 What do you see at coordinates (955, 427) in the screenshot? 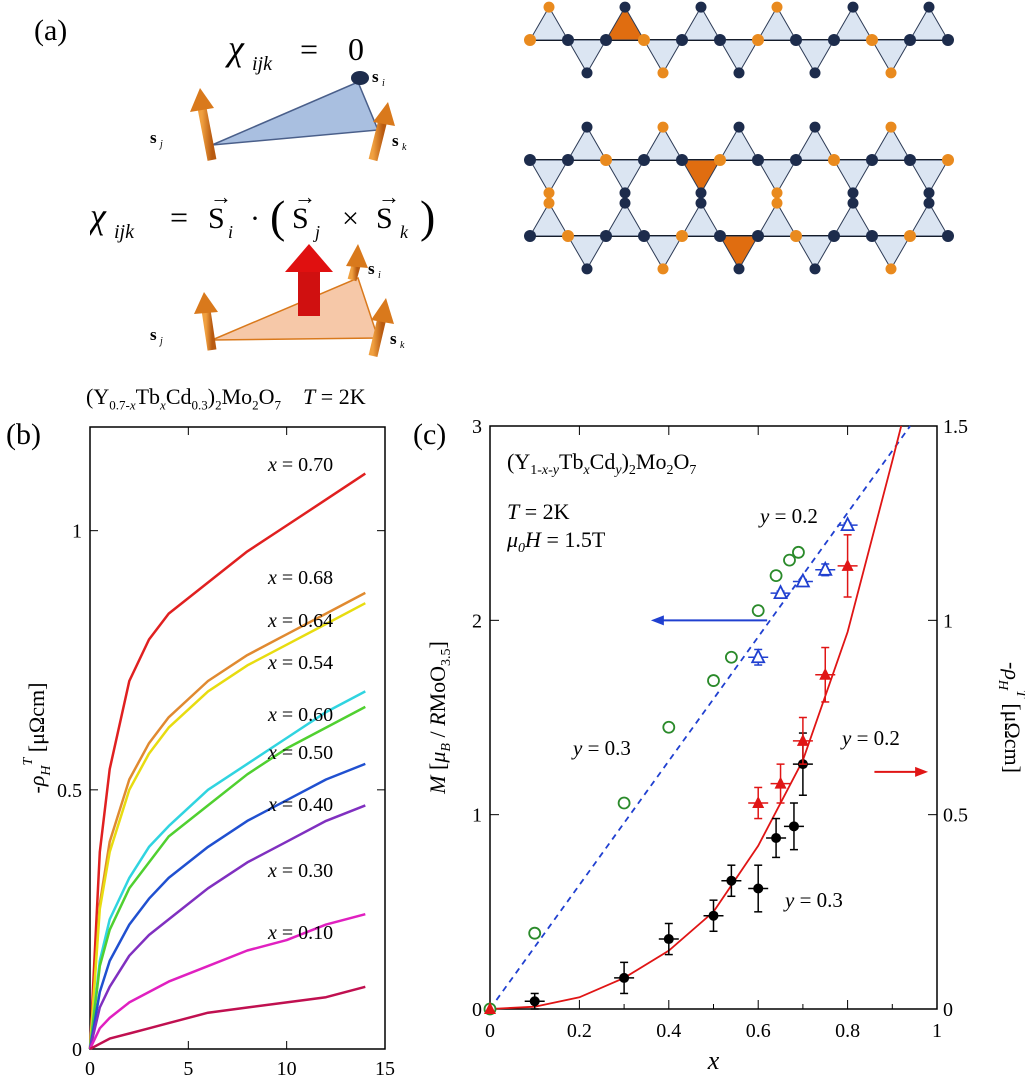
I see `y-tick-label-right: 1.5` at bounding box center [955, 427].